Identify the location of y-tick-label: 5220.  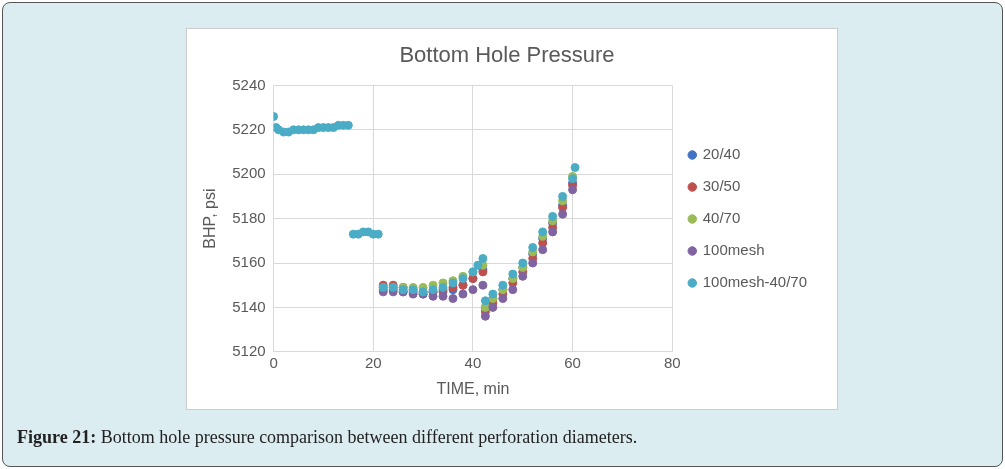
(249, 128).